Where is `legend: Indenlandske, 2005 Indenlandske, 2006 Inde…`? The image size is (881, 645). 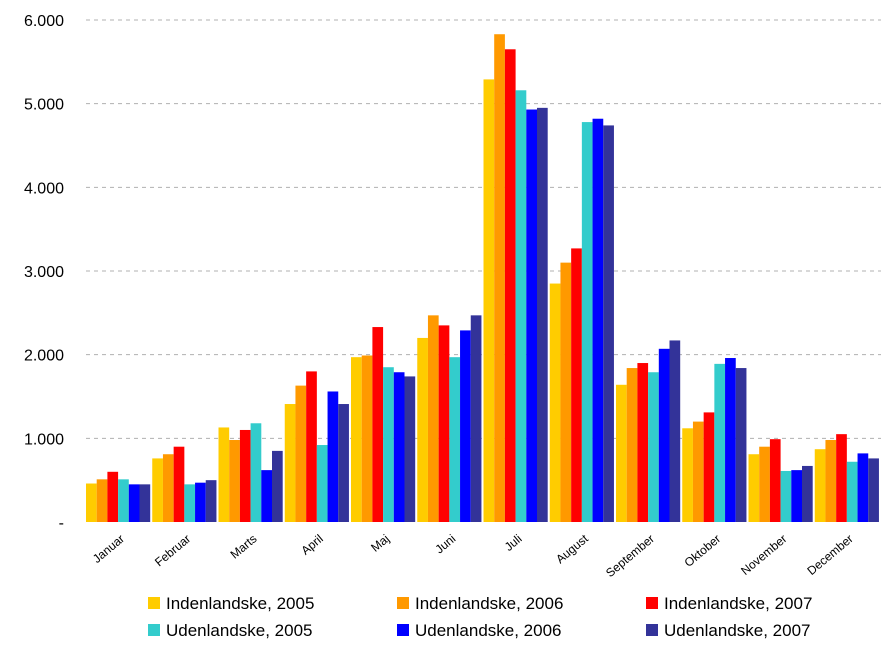 legend: Indenlandske, 2005 Indenlandske, 2006 Inde… is located at coordinates (480, 617).